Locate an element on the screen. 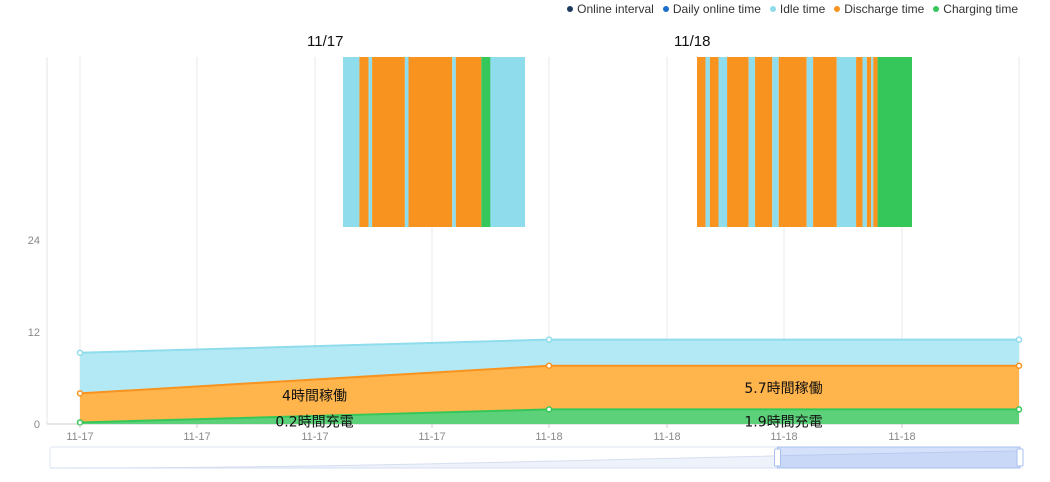 Image resolution: width=1050 pixels, height=482 pixels. legend-label: Online interval is located at coordinates (615, 9).